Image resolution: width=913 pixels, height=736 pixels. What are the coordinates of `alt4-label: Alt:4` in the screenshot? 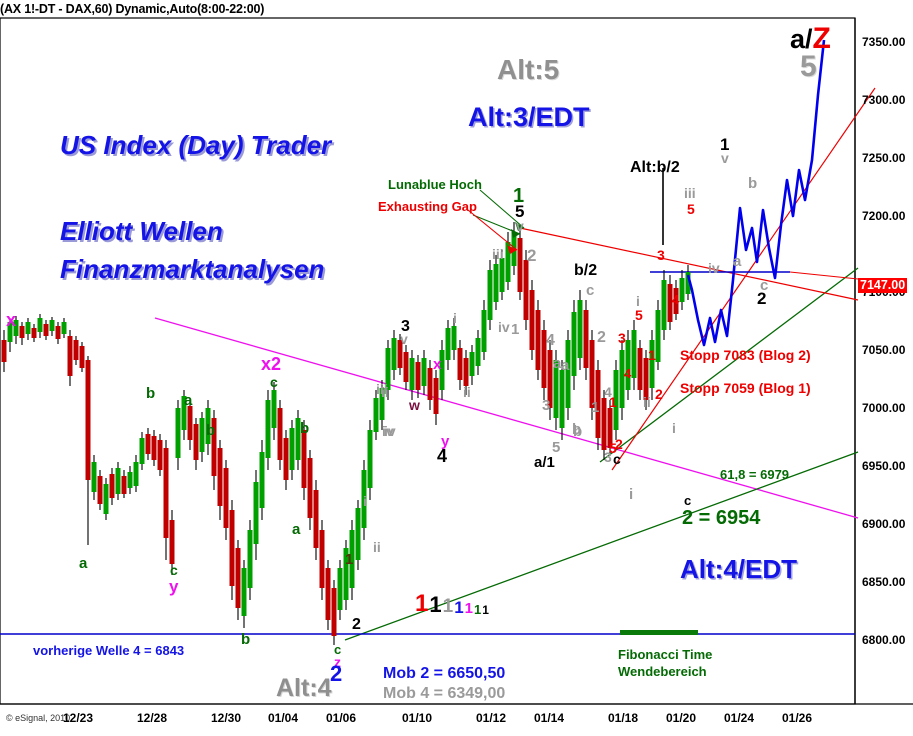 It's located at (304, 688).